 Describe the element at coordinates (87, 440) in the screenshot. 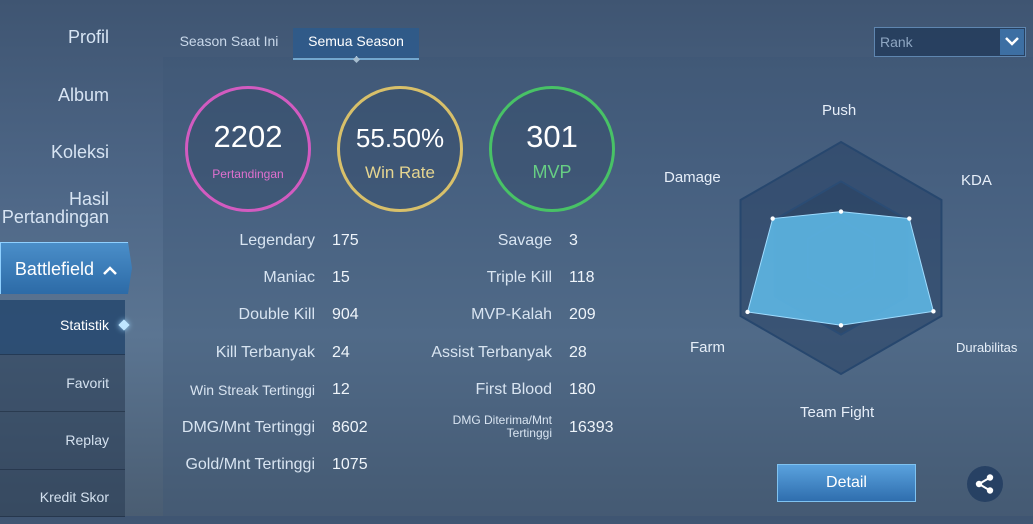

I see `sidebar-sub-label: Replay` at that location.